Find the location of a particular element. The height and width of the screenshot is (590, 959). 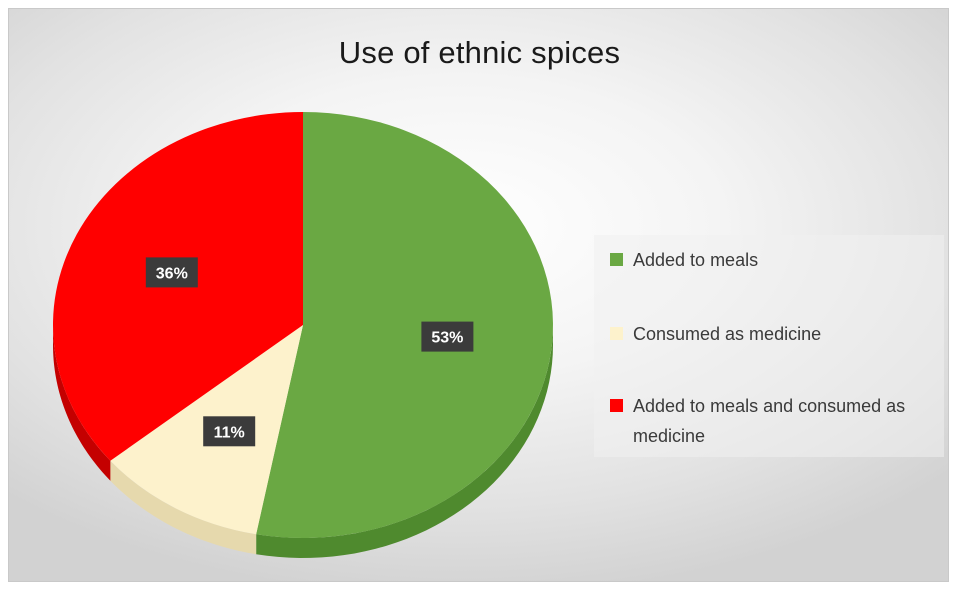

legend-item-consumed-as-medicine: Consumed as medicine is located at coordinates (776, 334).